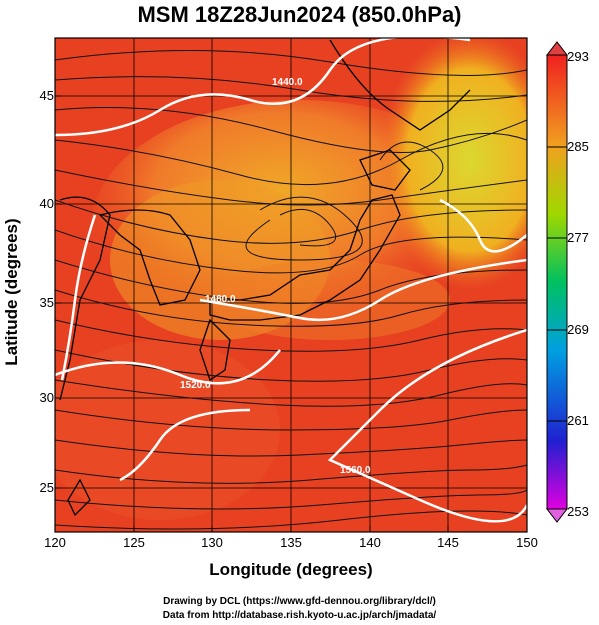 This screenshot has height=625, width=599. Describe the element at coordinates (557, 282) in the screenshot. I see `color-bar` at that location.